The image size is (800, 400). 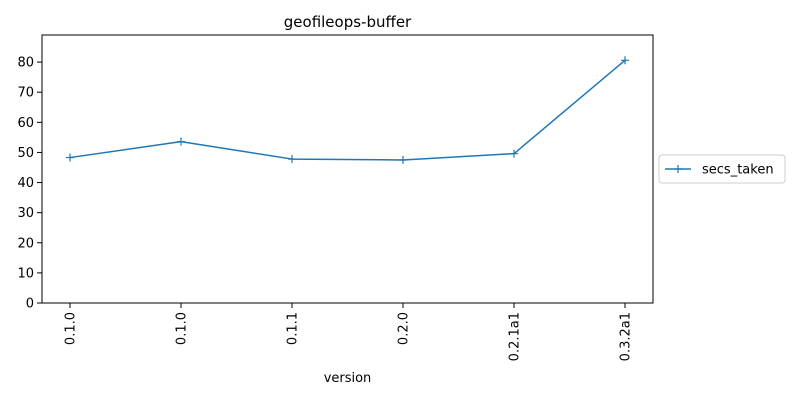 I want to click on y-tick-label: 40, so click(x=25, y=183).